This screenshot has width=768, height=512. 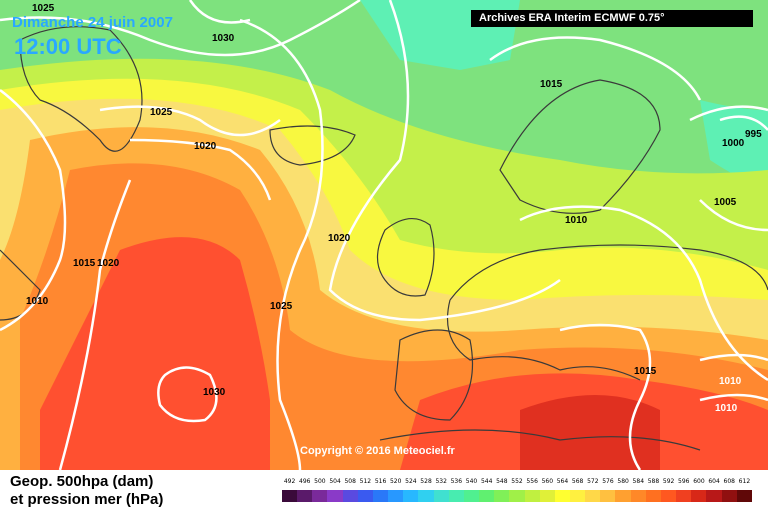 What do you see at coordinates (95, 324) in the screenshot?
I see `isobar-1020-west` at bounding box center [95, 324].